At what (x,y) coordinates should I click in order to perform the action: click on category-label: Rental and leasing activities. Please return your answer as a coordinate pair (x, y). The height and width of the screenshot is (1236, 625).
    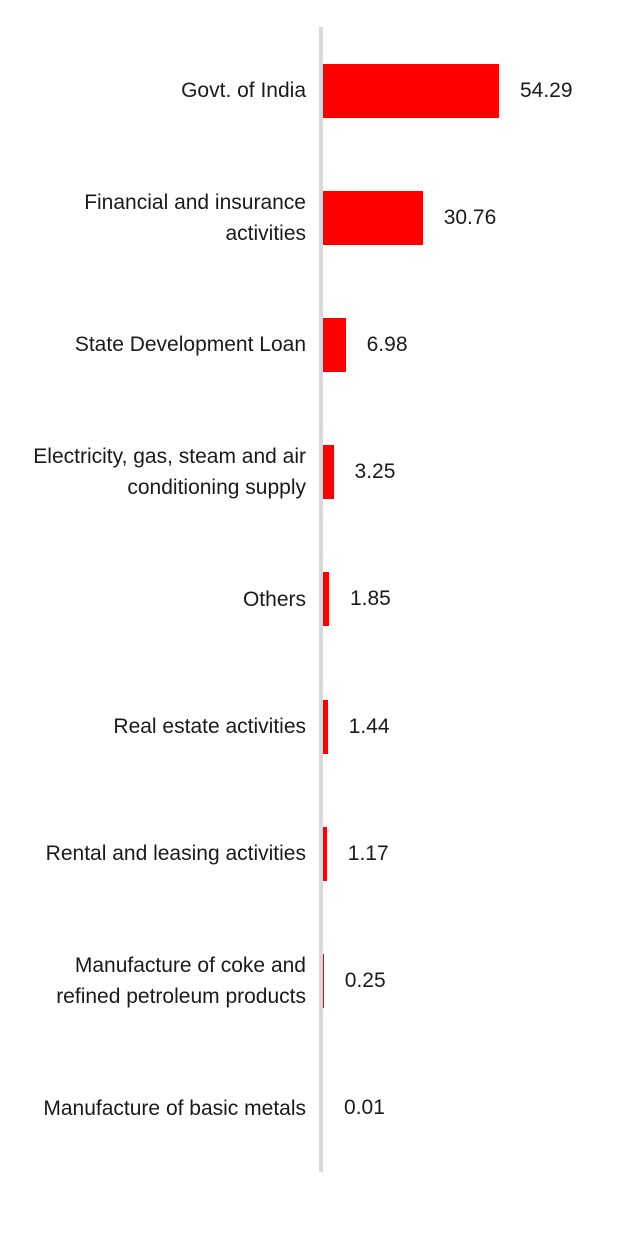
    Looking at the image, I should click on (175, 854).